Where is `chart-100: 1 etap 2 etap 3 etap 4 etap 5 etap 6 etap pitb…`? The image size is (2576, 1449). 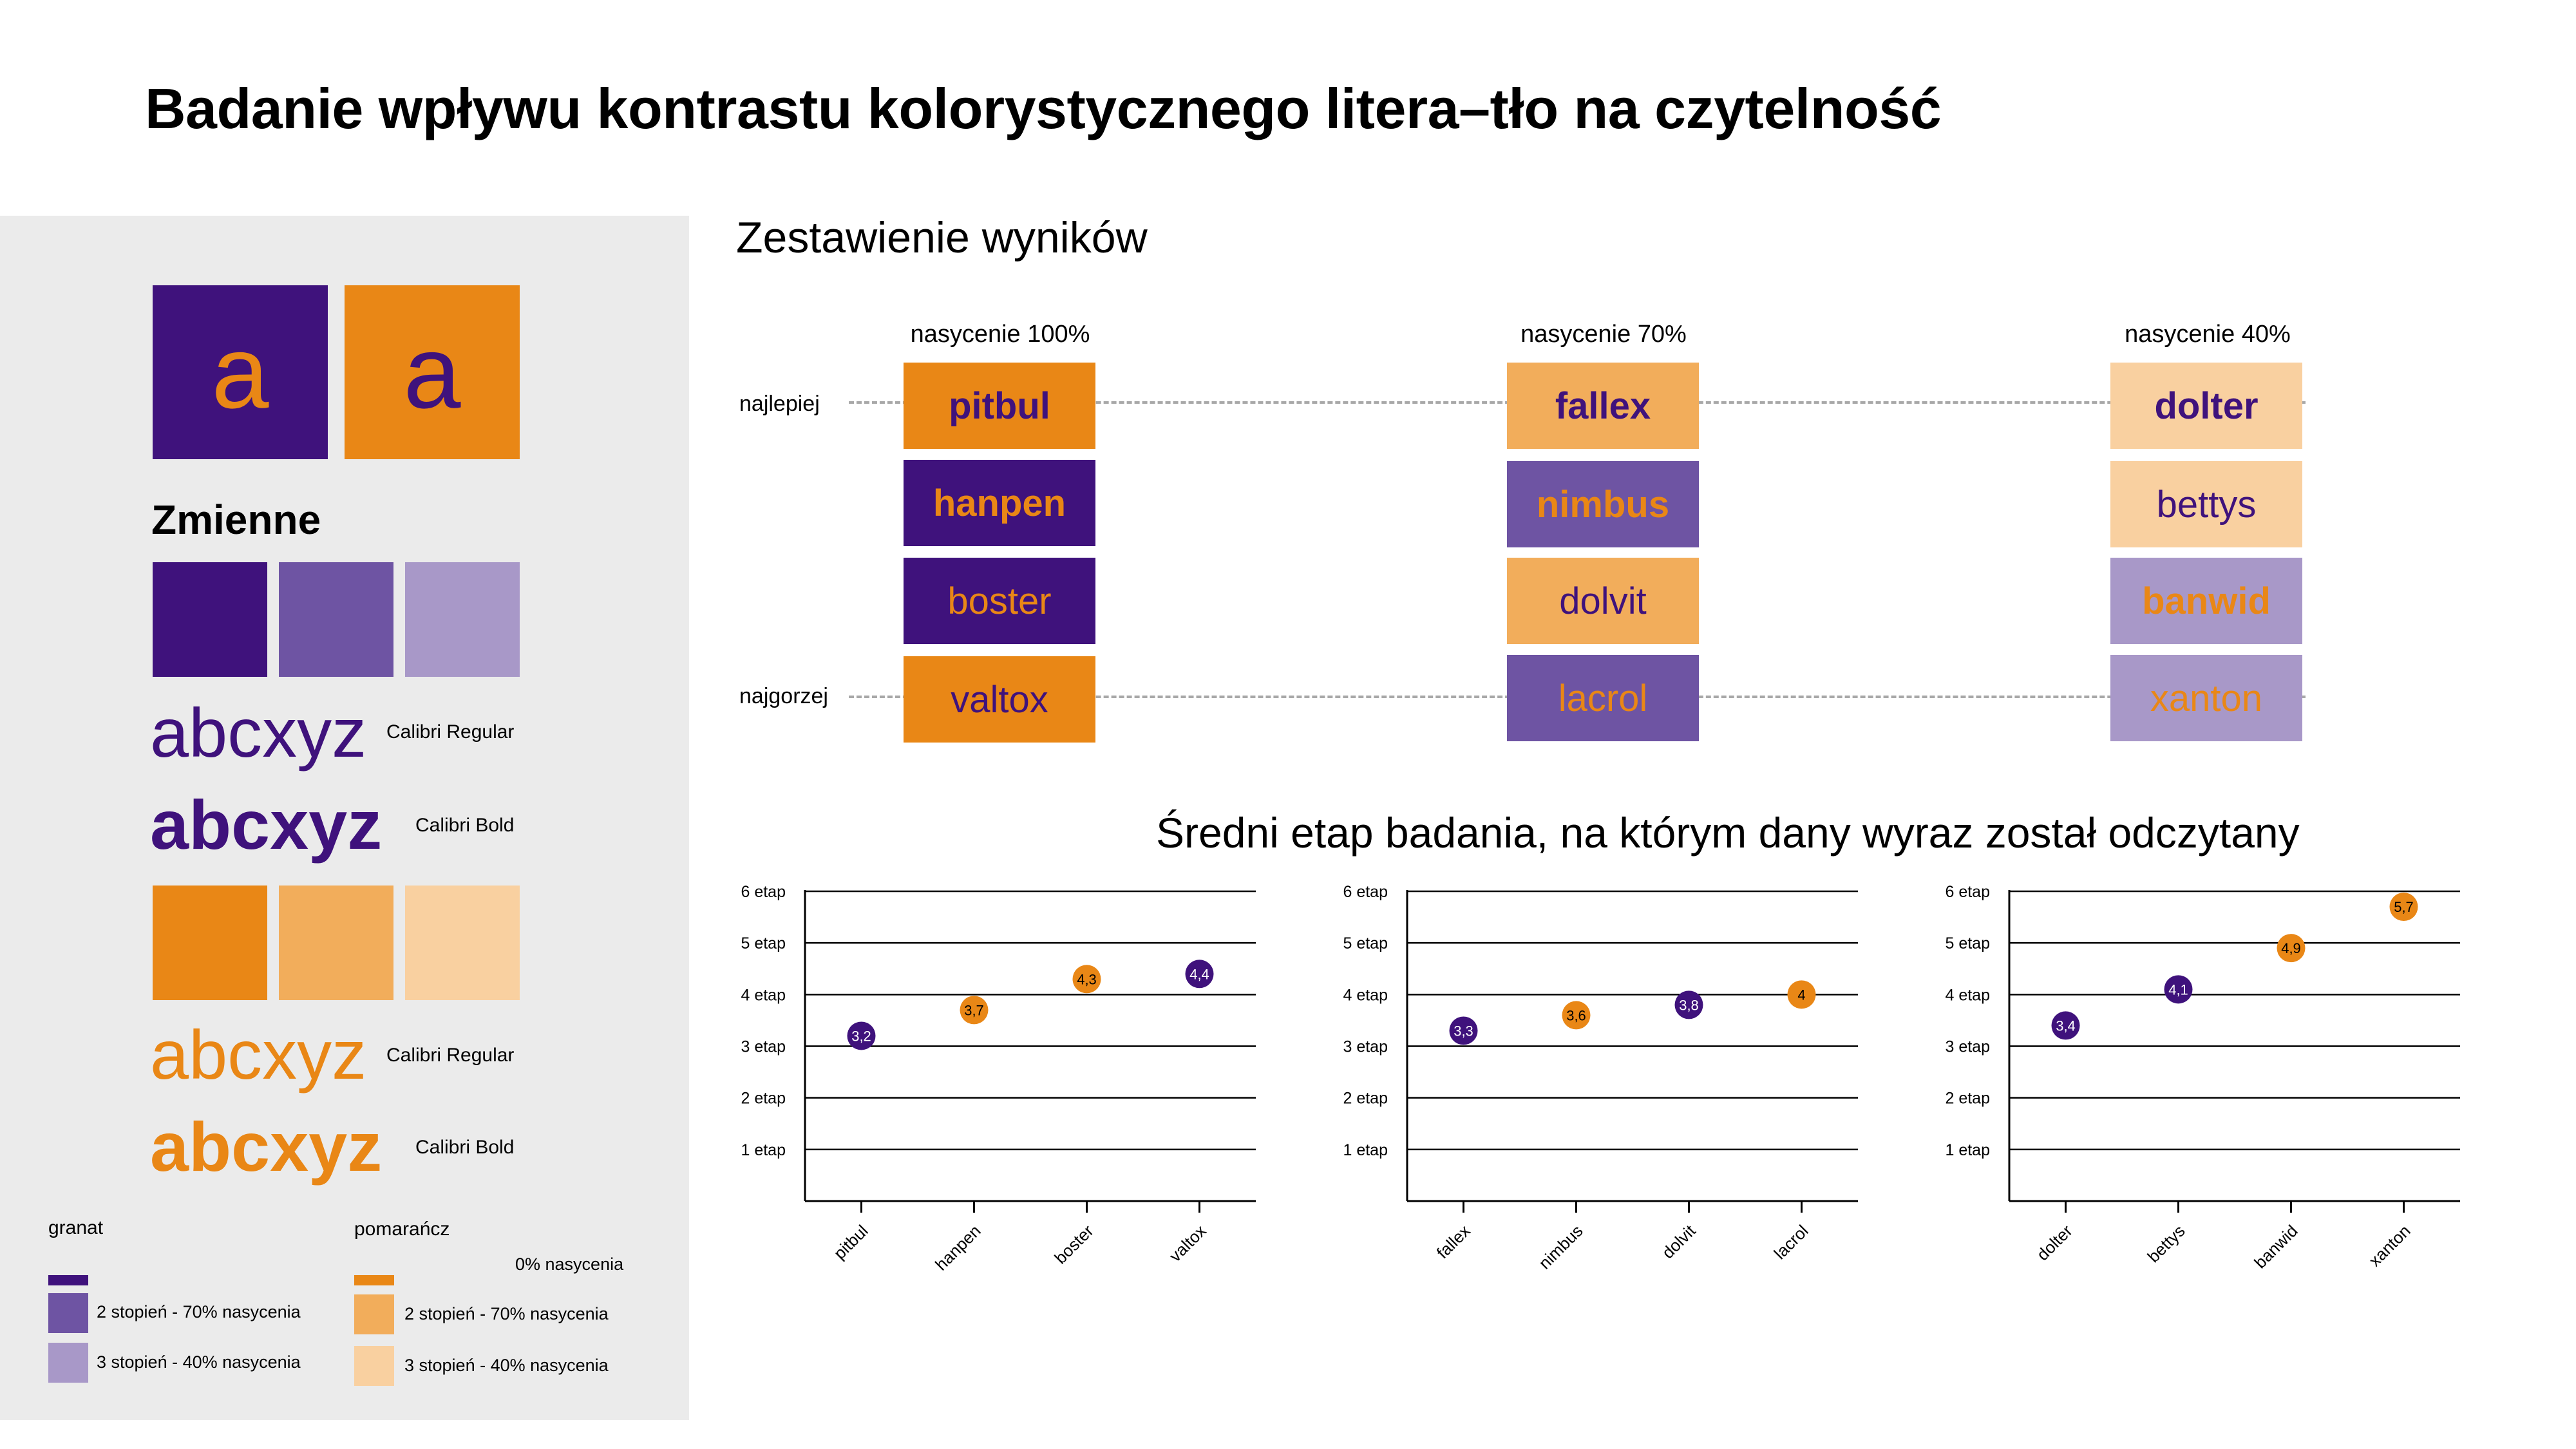
chart-100: 1 etap 2 etap 3 etap 4 etap 5 etap 6 etap pitb… is located at coordinates (999, 1078).